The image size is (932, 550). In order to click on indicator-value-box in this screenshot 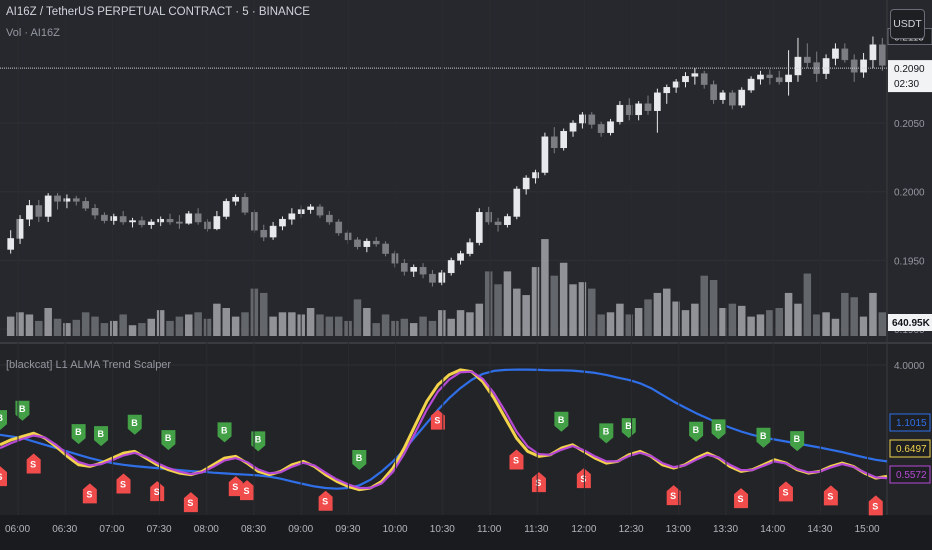, I will do `click(910, 422)`.